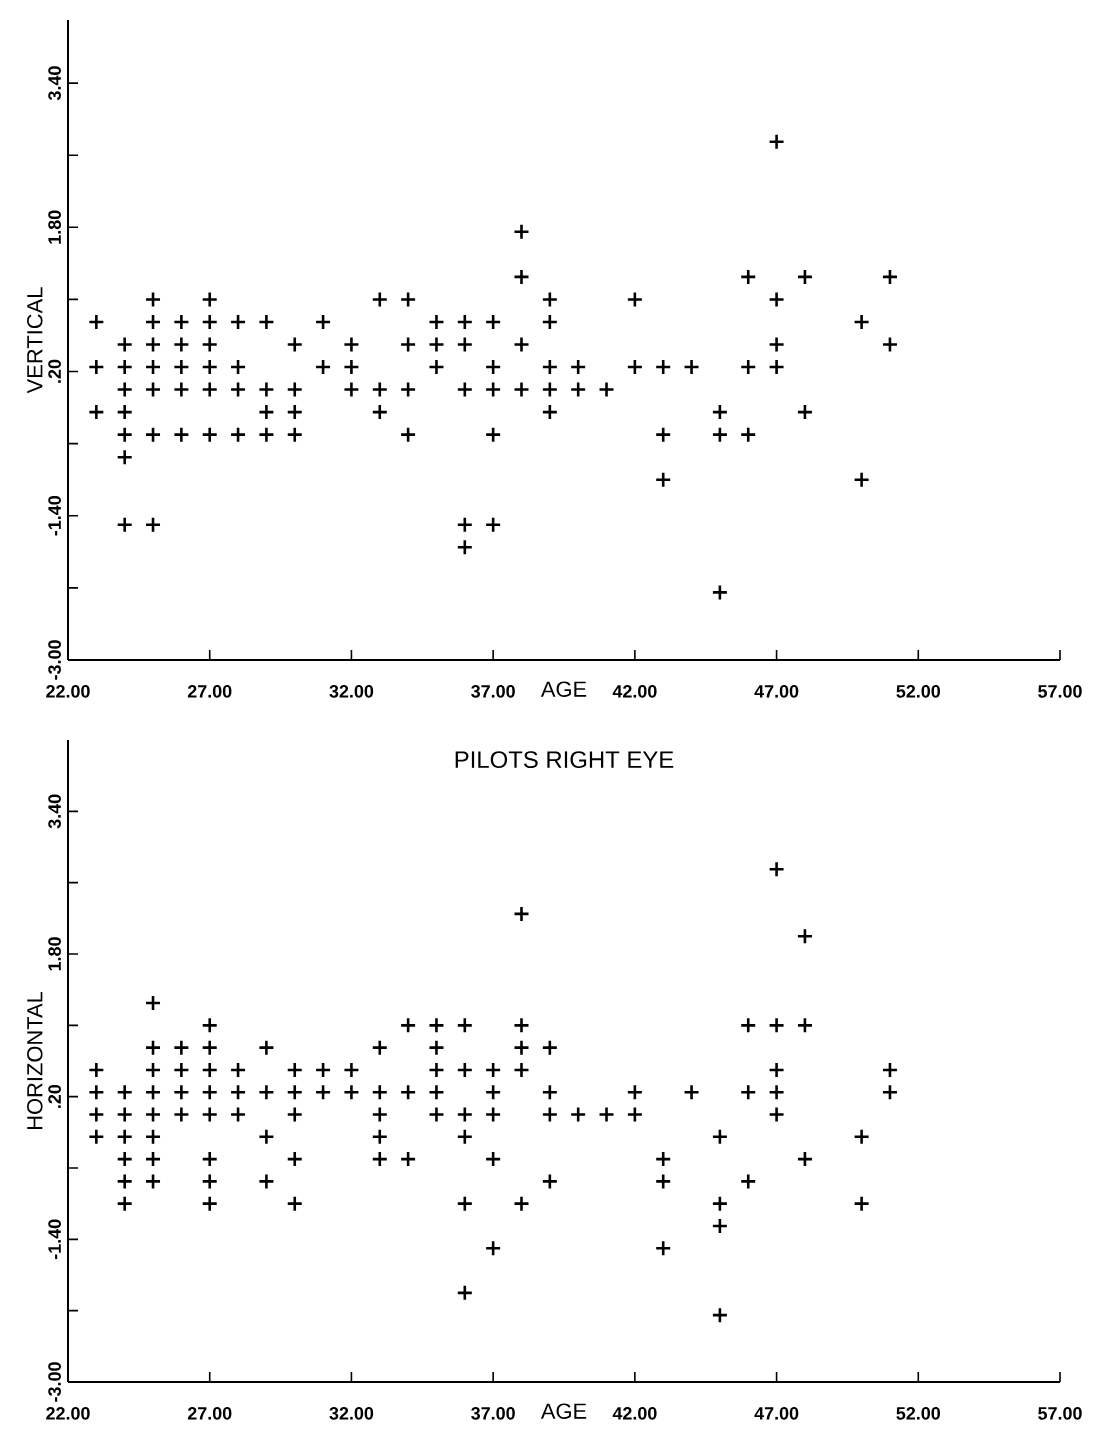 The width and height of the screenshot is (1114, 1454). What do you see at coordinates (35, 340) in the screenshot?
I see `y-axis-title: VERTICAL` at bounding box center [35, 340].